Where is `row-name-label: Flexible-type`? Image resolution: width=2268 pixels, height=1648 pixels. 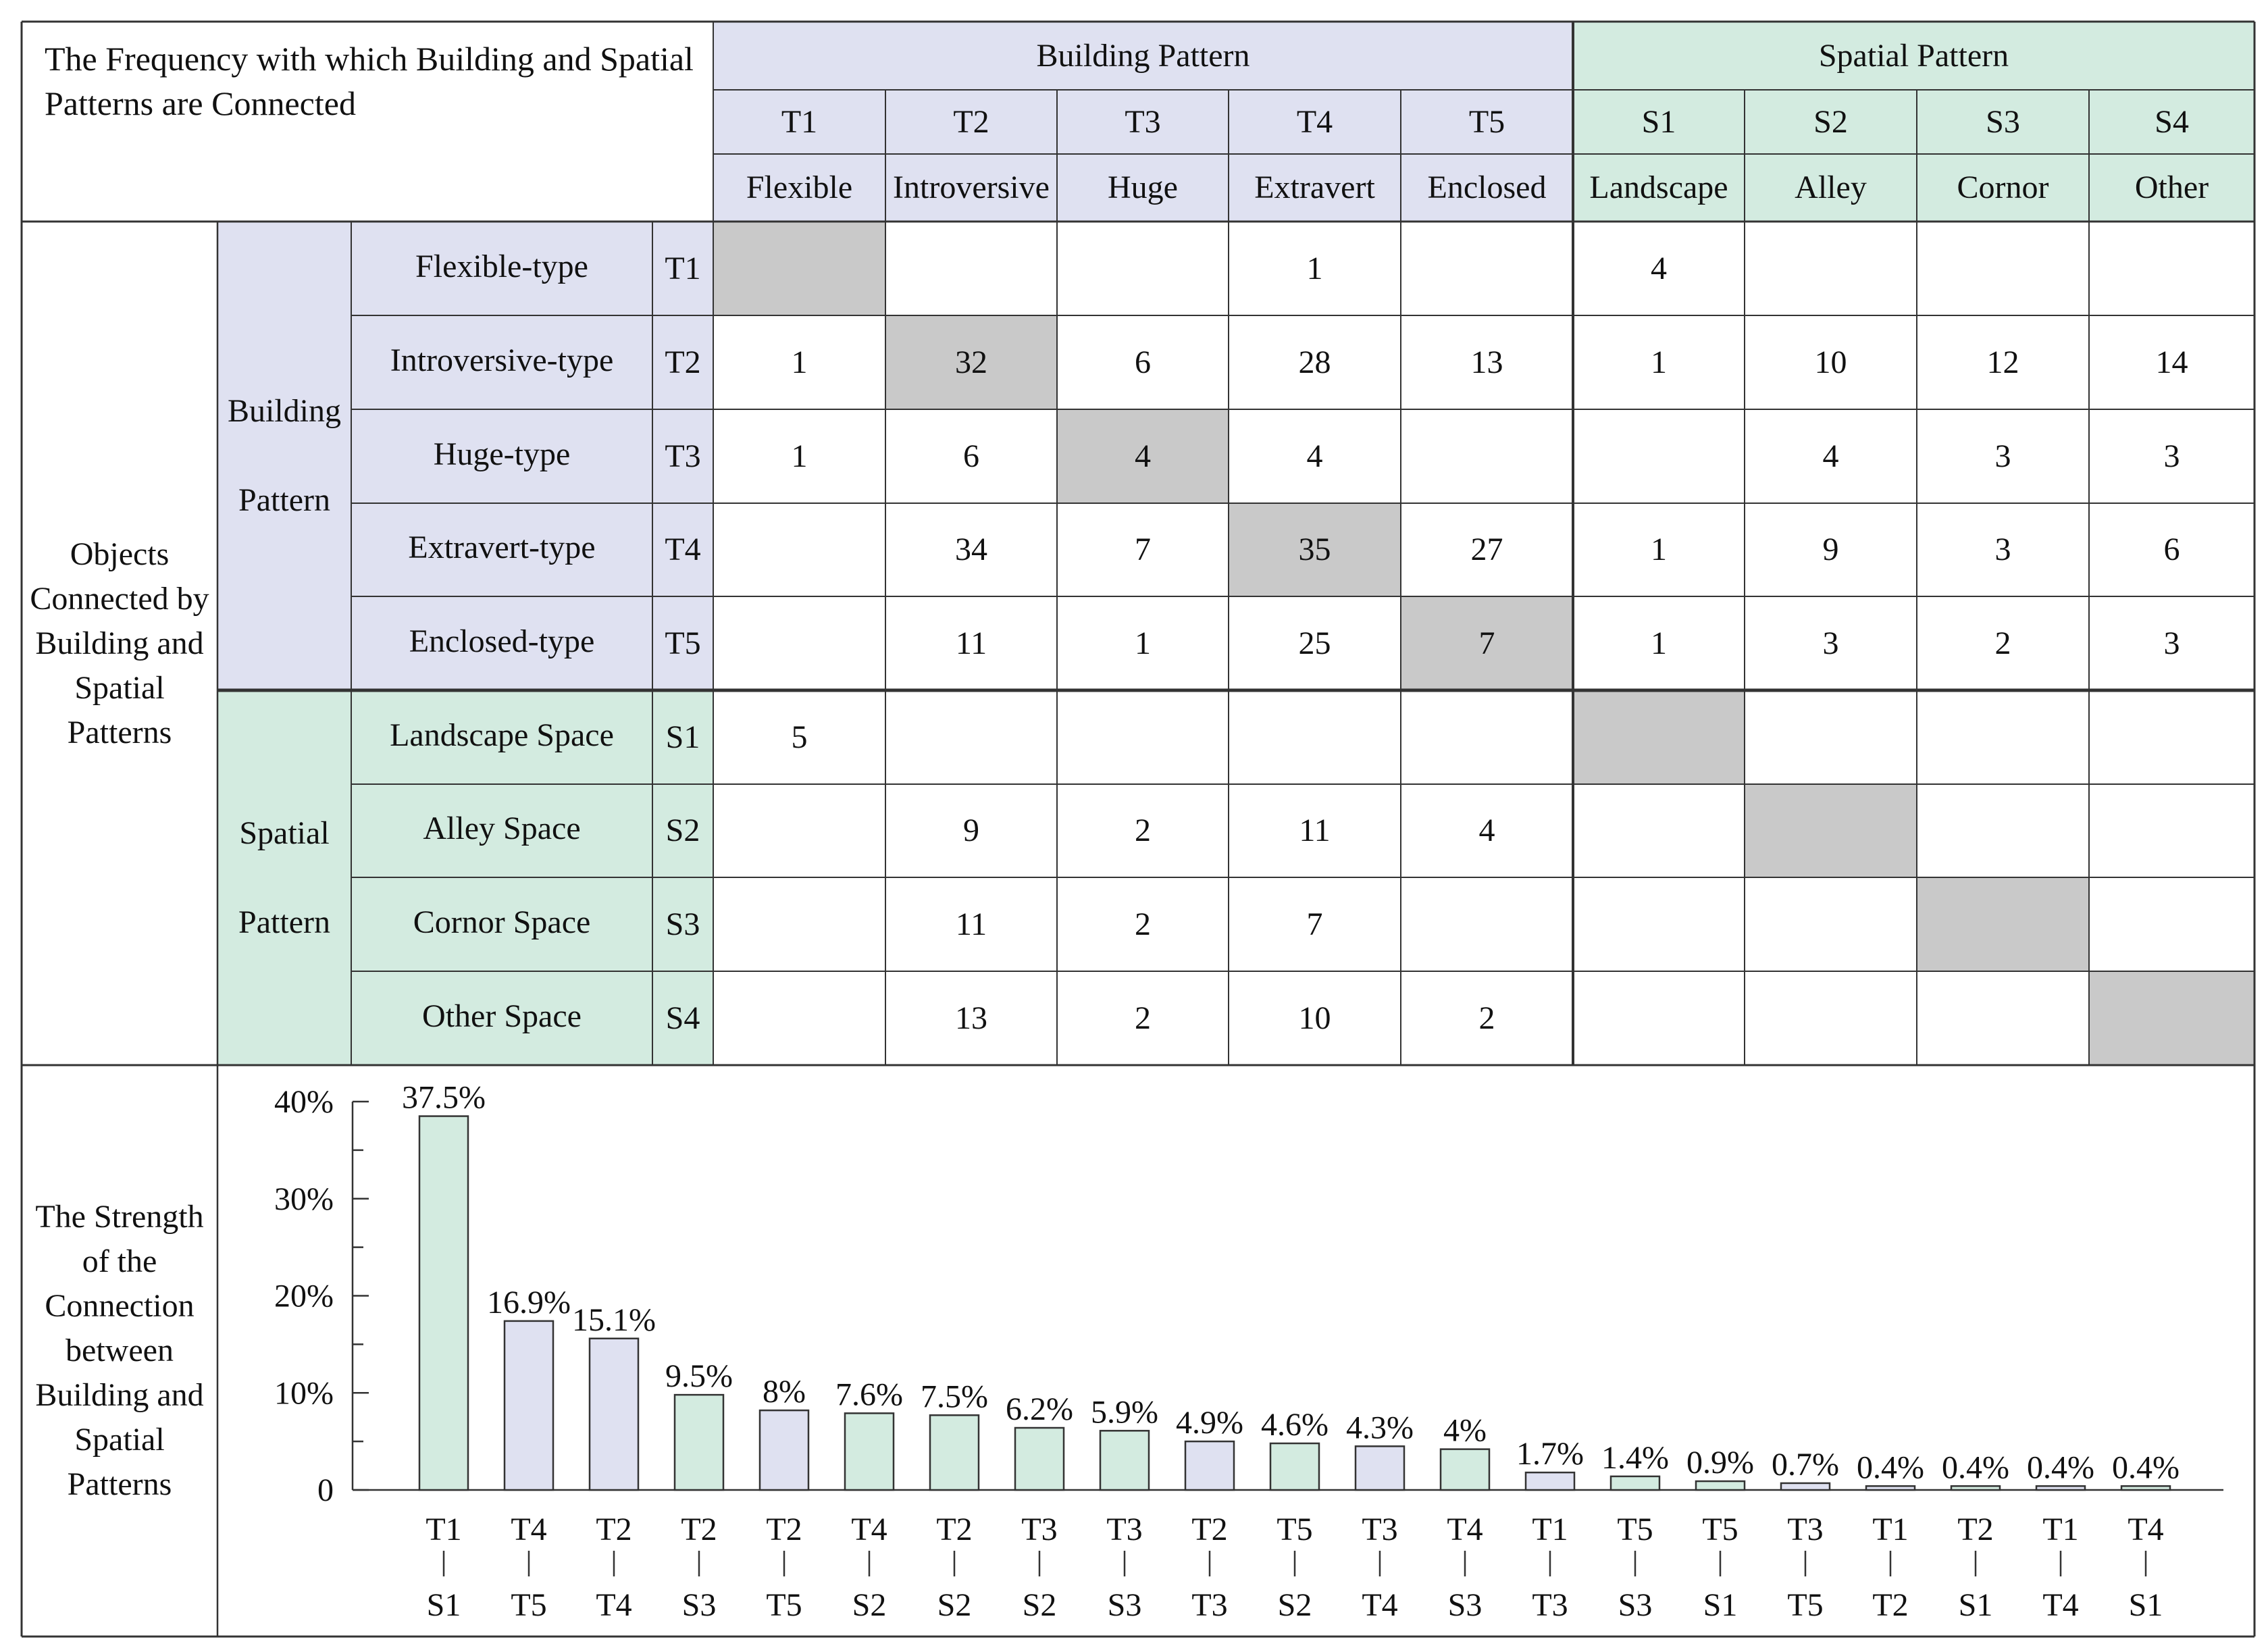
row-name-label: Flexible-type is located at coordinates (501, 268).